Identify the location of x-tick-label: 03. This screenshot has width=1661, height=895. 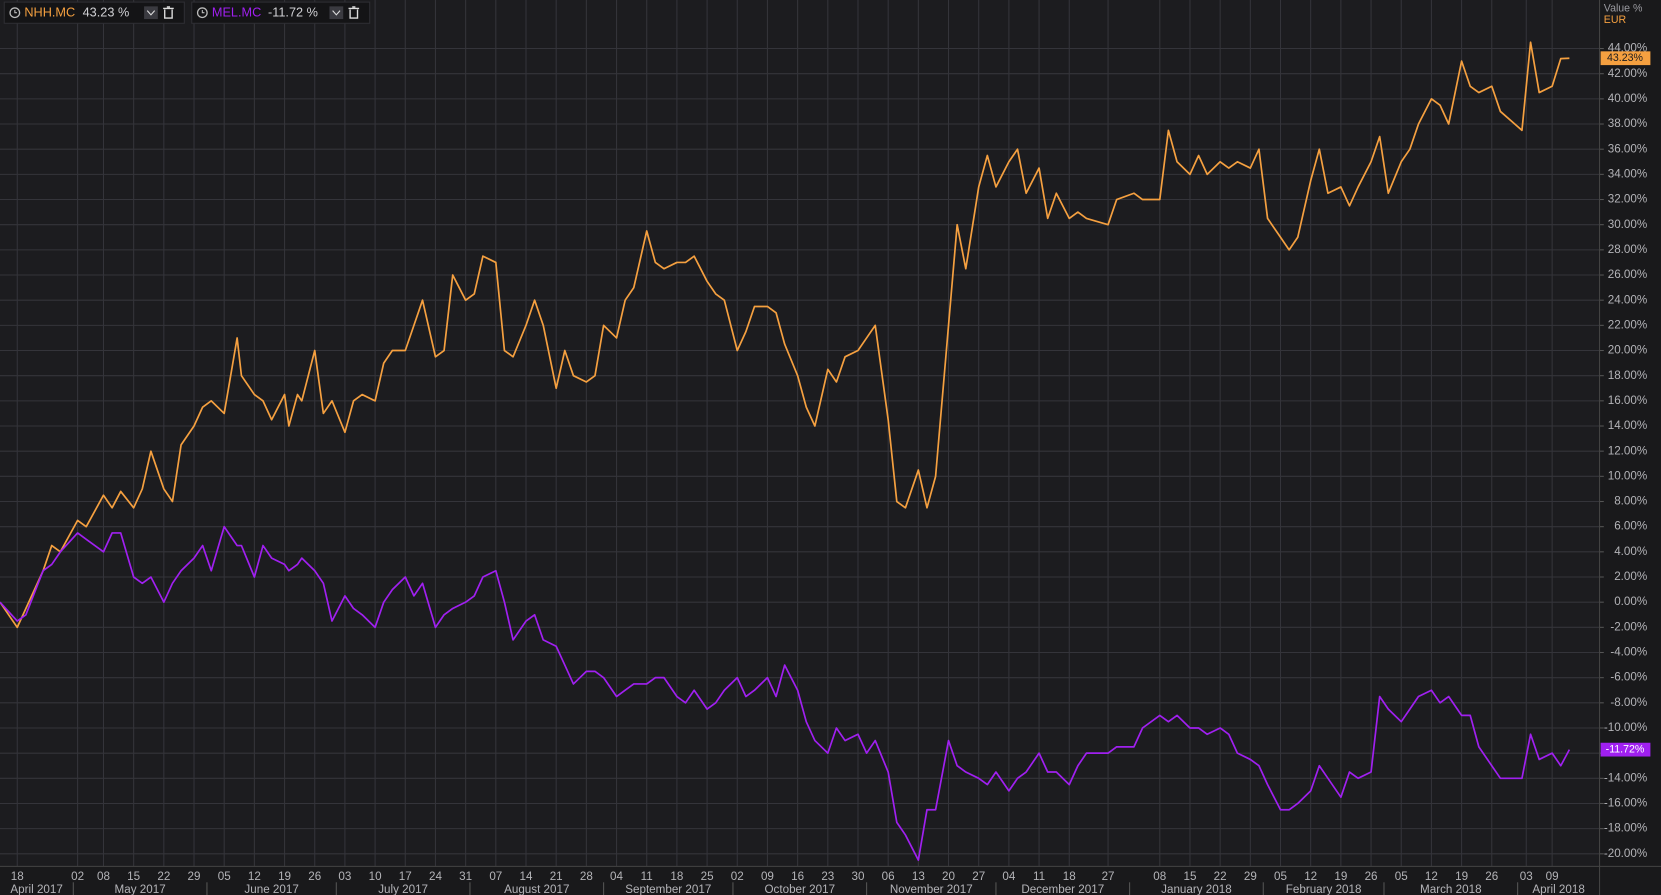
(344, 876).